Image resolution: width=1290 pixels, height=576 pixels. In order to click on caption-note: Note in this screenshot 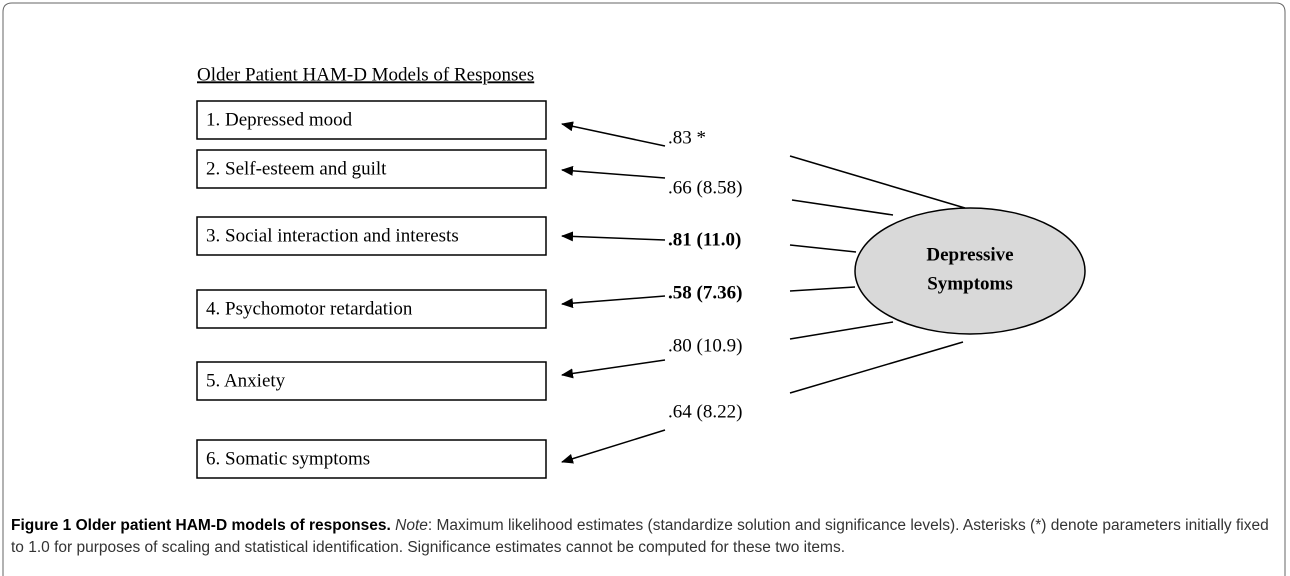, I will do `click(411, 525)`.